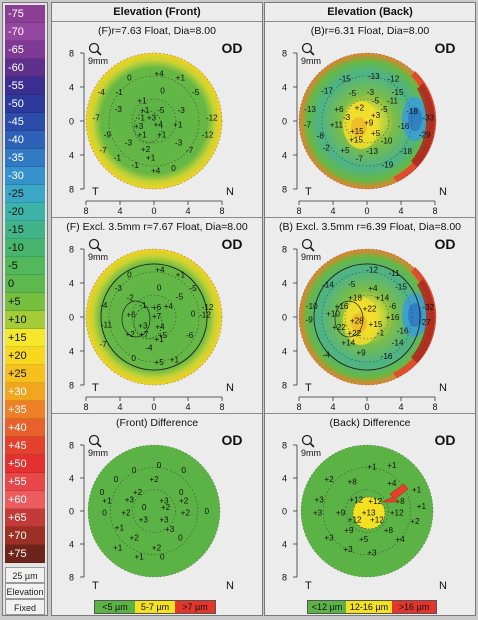 Image resolution: width=478 pixels, height=620 pixels. I want to click on elevation-value: -17, so click(327, 90).